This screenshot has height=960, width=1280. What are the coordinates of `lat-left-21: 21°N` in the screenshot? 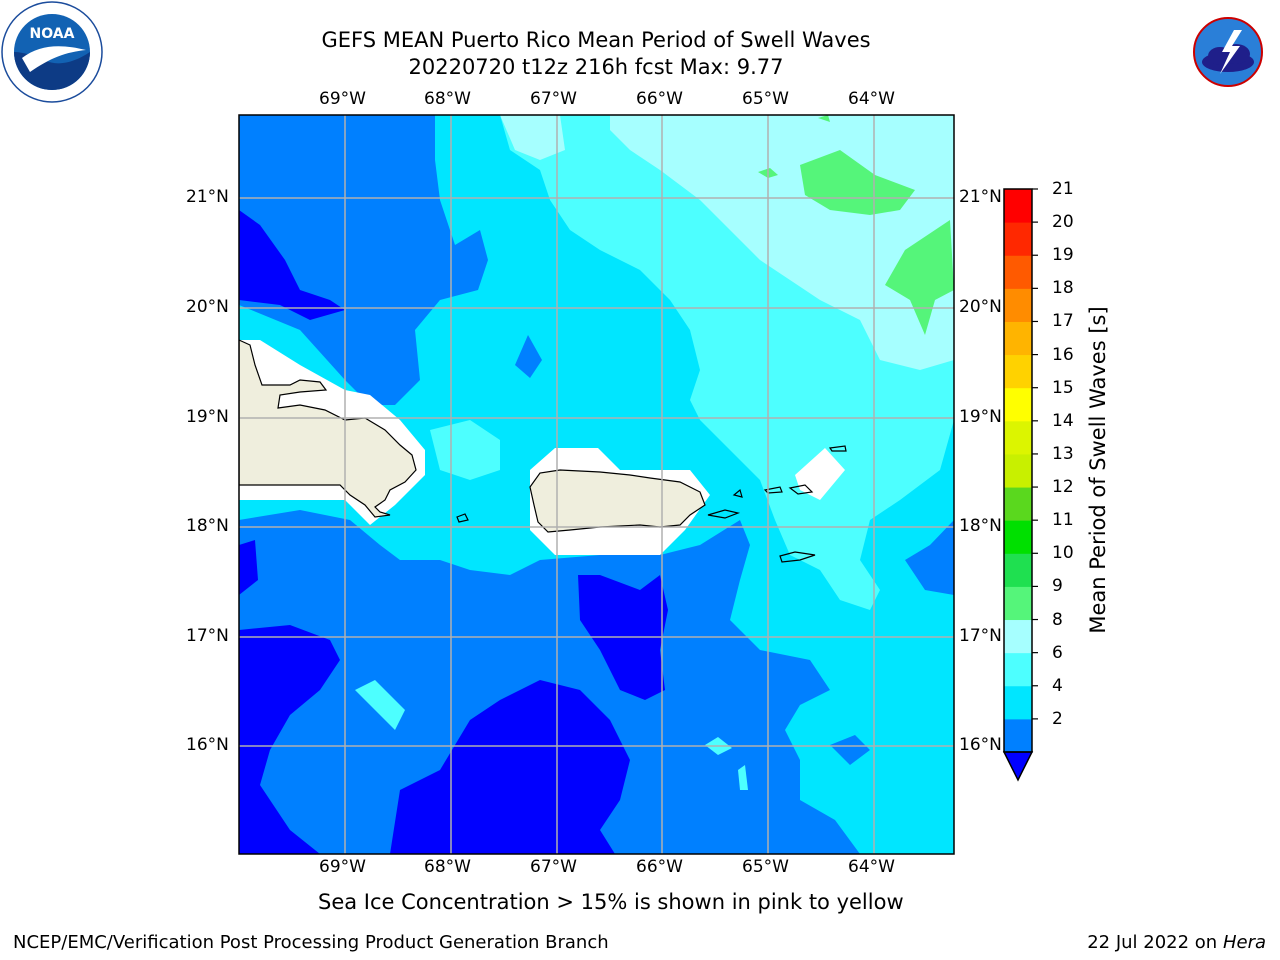 It's located at (207, 197).